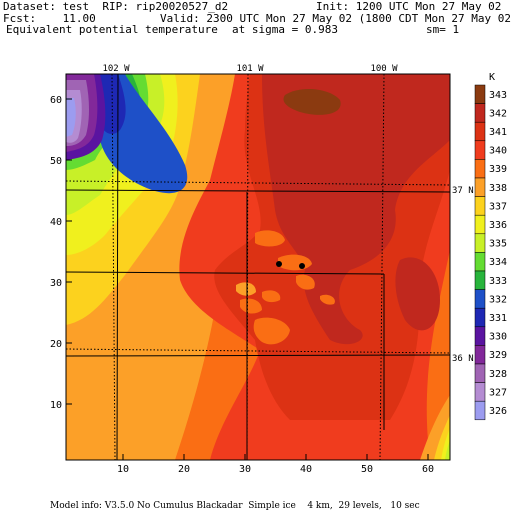 The width and height of the screenshot is (512, 512). What do you see at coordinates (49, 18) in the screenshot?
I see `forecast-hour-label: Fcst: 11.00` at bounding box center [49, 18].